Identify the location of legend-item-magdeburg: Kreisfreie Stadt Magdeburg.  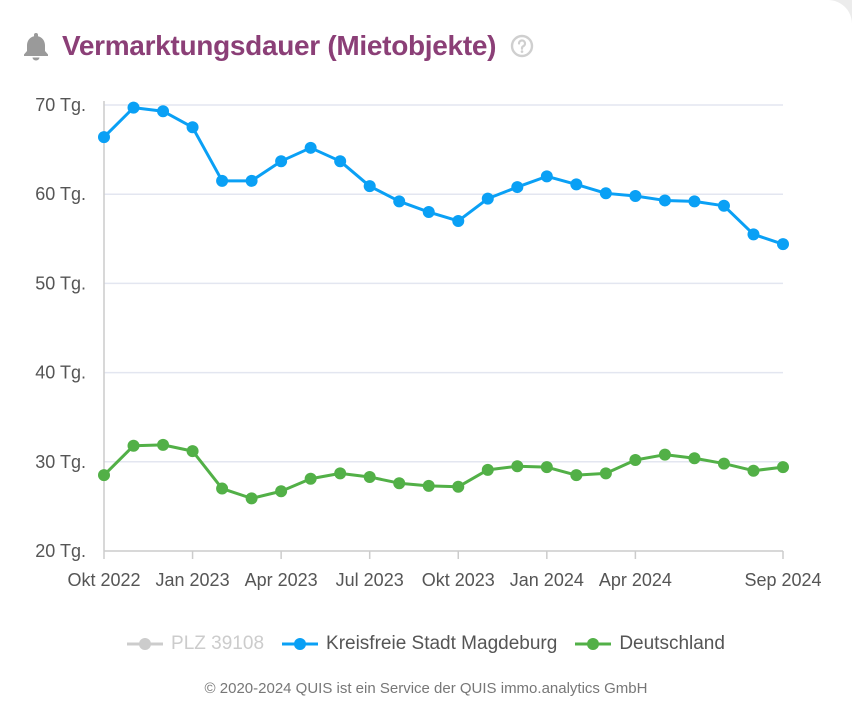
(419, 644).